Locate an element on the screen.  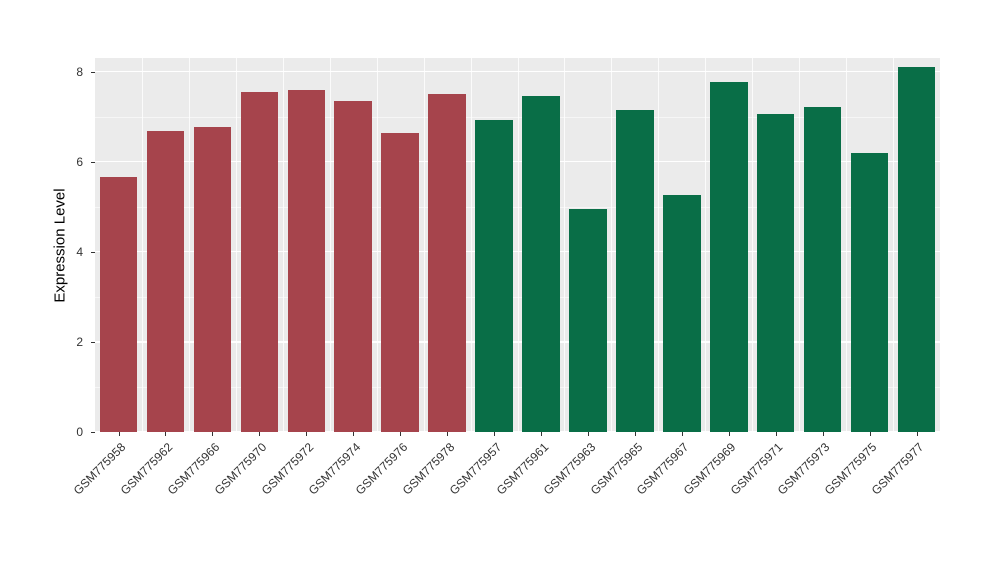
bar-GSM775962 is located at coordinates (165, 281).